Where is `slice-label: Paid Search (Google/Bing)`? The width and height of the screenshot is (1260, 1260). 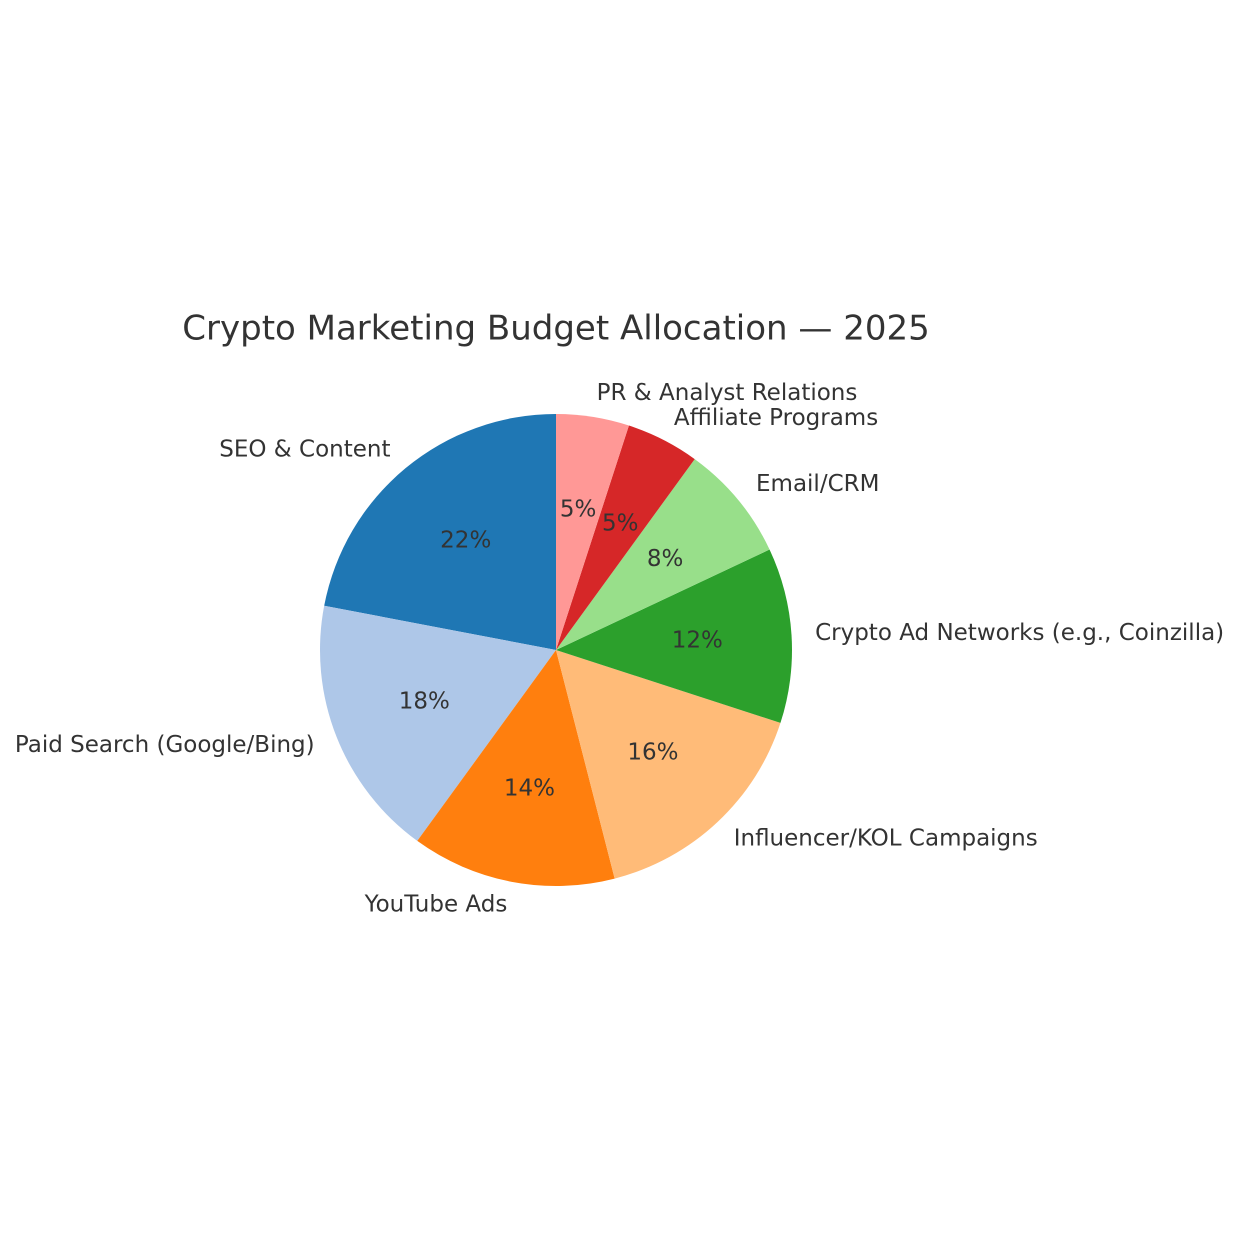
slice-label: Paid Search (Google/Bing) is located at coordinates (165, 745).